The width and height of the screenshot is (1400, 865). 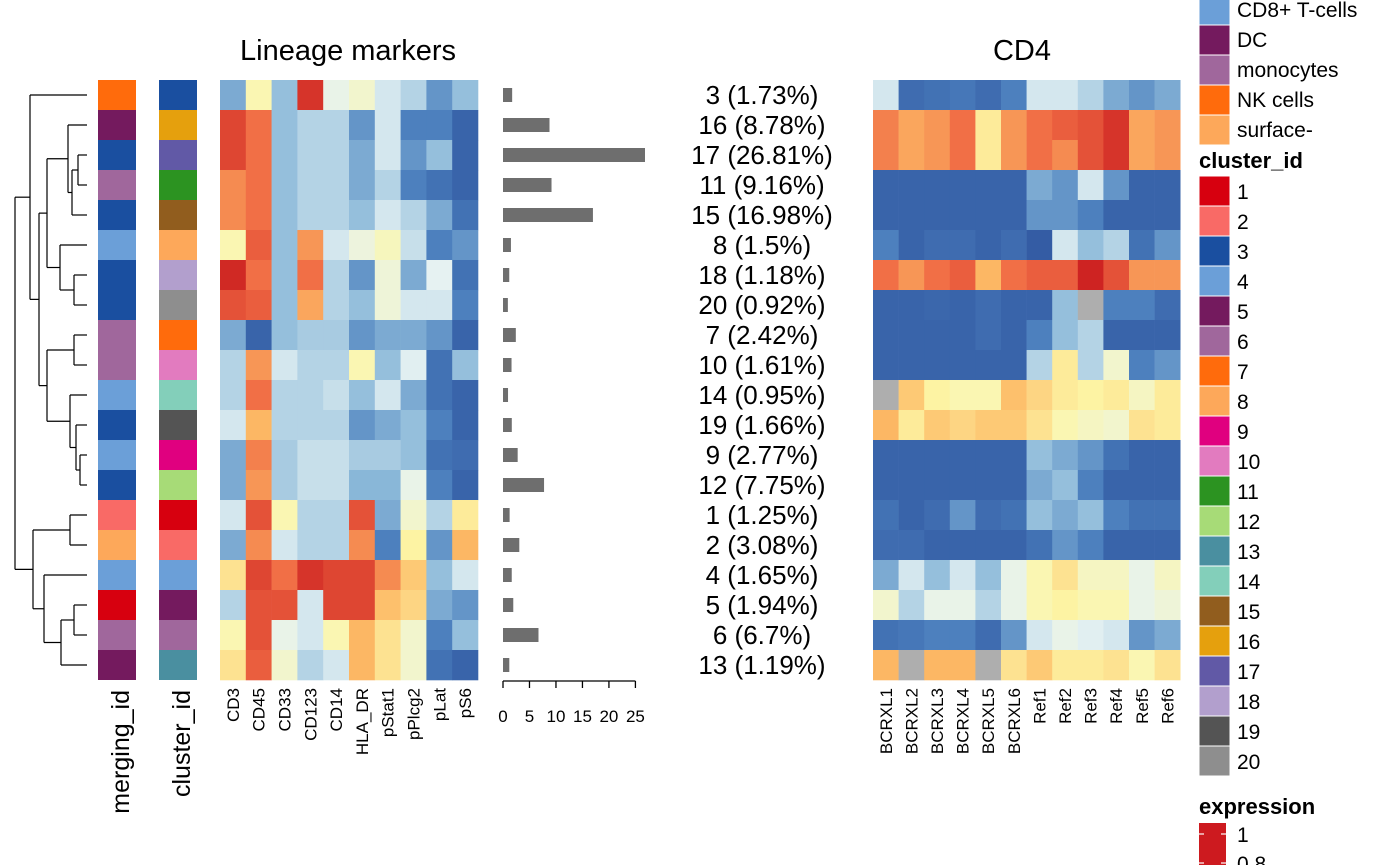 What do you see at coordinates (285, 709) in the screenshot?
I see `lineage-column-label: CD33` at bounding box center [285, 709].